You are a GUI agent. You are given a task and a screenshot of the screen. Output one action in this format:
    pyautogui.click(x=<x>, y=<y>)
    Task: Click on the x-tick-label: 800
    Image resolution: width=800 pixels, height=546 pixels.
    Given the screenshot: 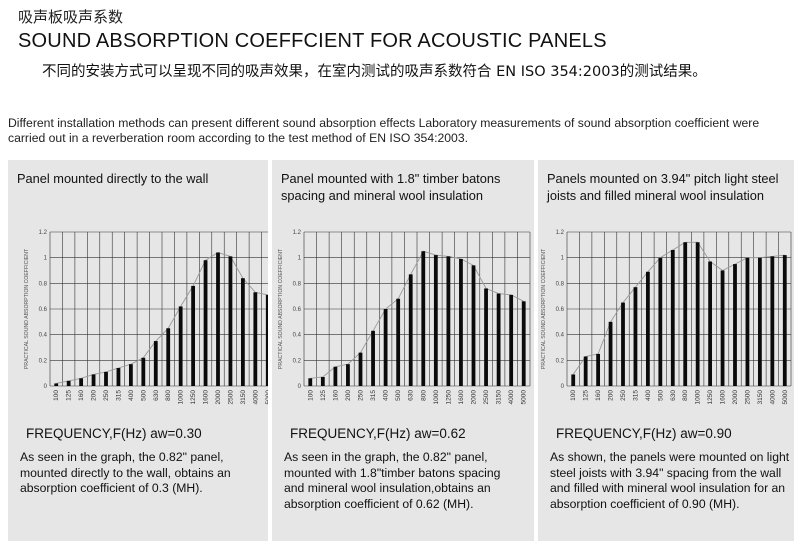 What is the action you would take?
    pyautogui.click(x=685, y=395)
    